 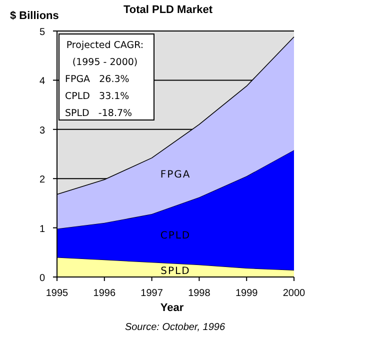 What do you see at coordinates (97, 79) in the screenshot?
I see `annotation: FPGA 26.3%` at bounding box center [97, 79].